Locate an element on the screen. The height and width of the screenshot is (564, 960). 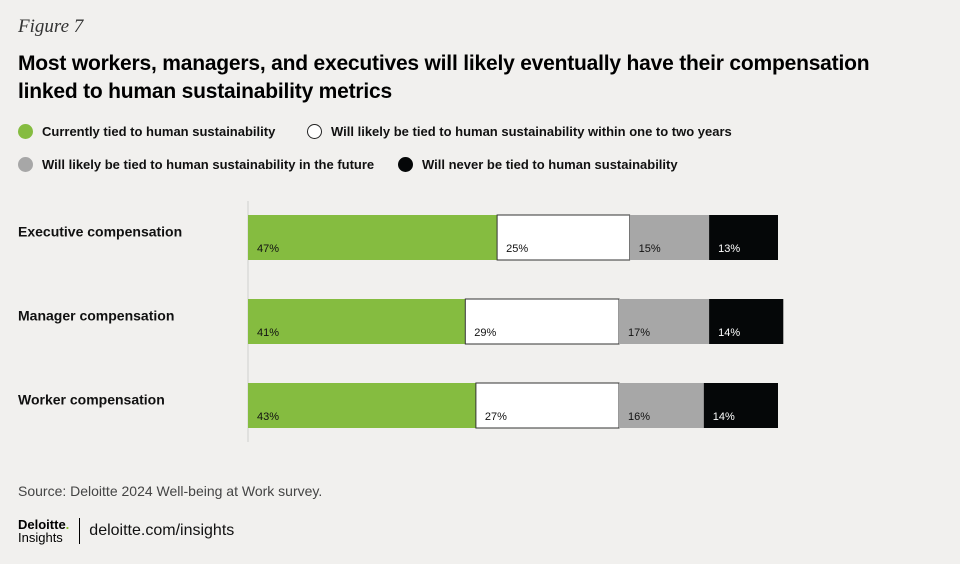
bar-worker-compensation-will-never-be-tied-to-human-sustainability is located at coordinates (740, 405).